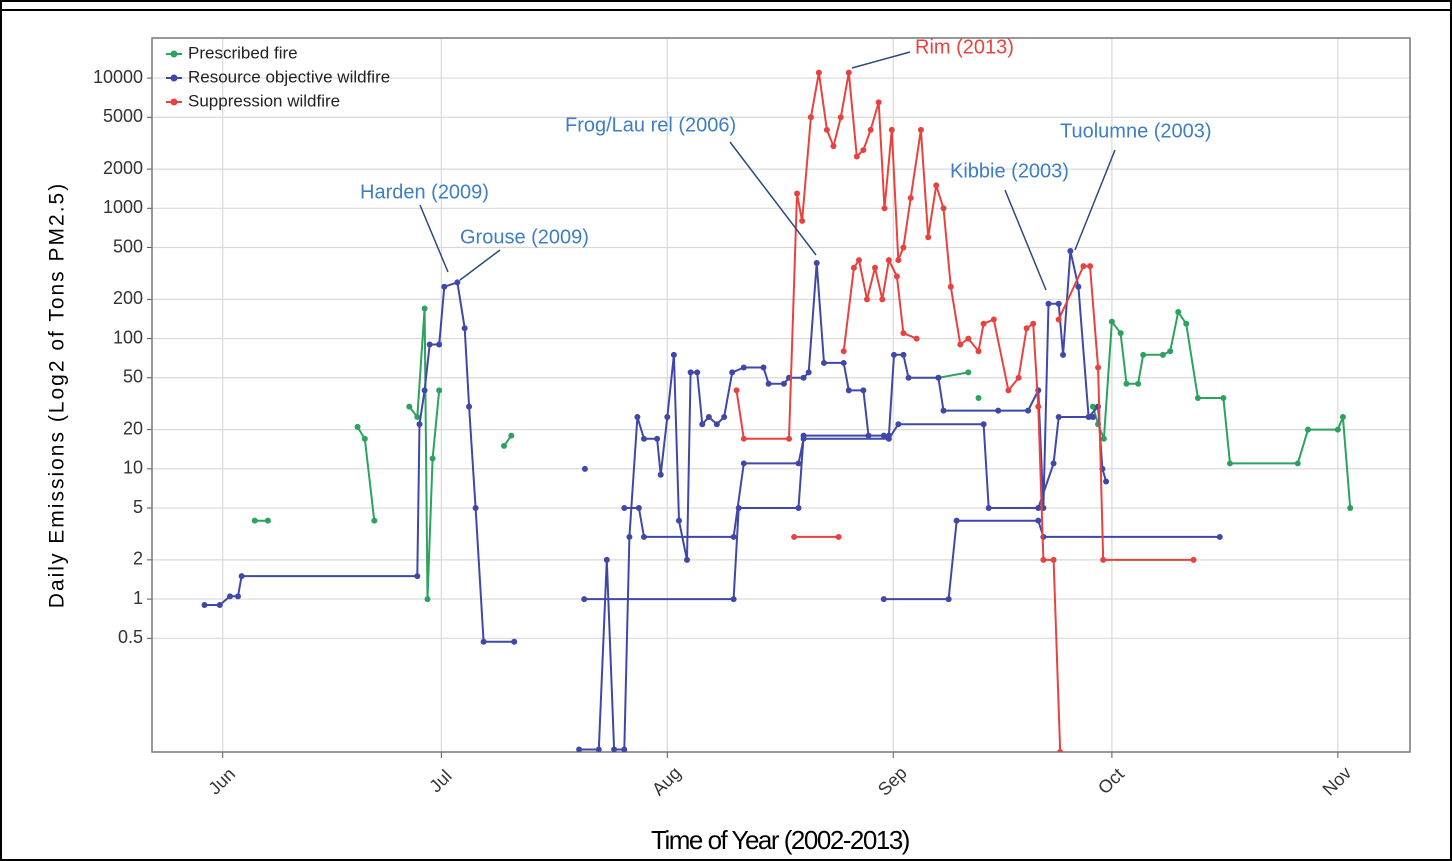 This screenshot has height=861, width=1452. I want to click on y-tick-label: 2000, so click(123, 168).